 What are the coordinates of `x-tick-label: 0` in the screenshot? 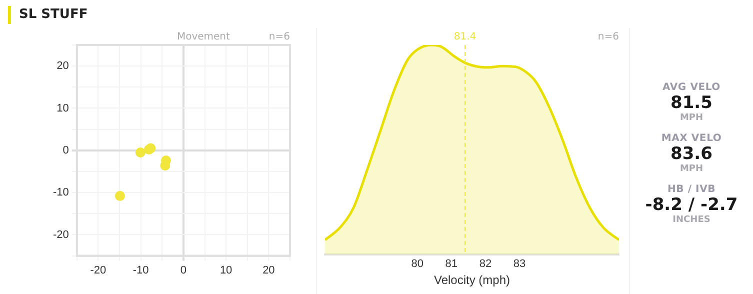 It's located at (183, 270).